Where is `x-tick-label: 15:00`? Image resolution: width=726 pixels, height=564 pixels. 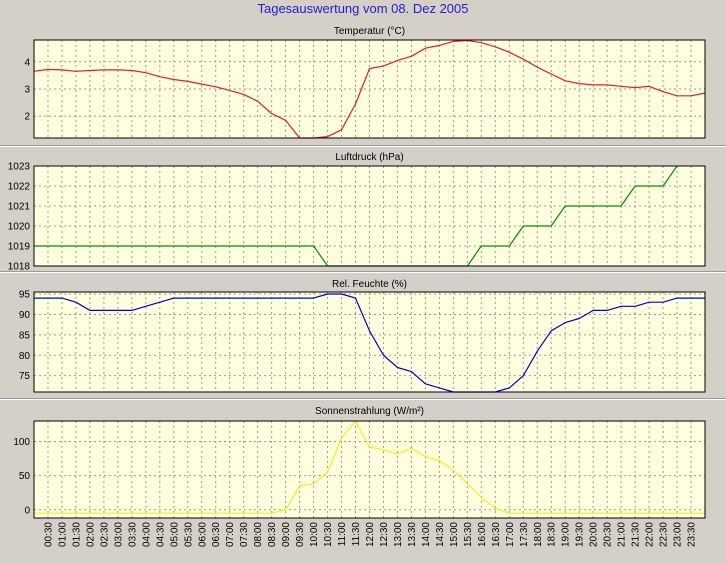
x-tick-label: 15:00 is located at coordinates (454, 534).